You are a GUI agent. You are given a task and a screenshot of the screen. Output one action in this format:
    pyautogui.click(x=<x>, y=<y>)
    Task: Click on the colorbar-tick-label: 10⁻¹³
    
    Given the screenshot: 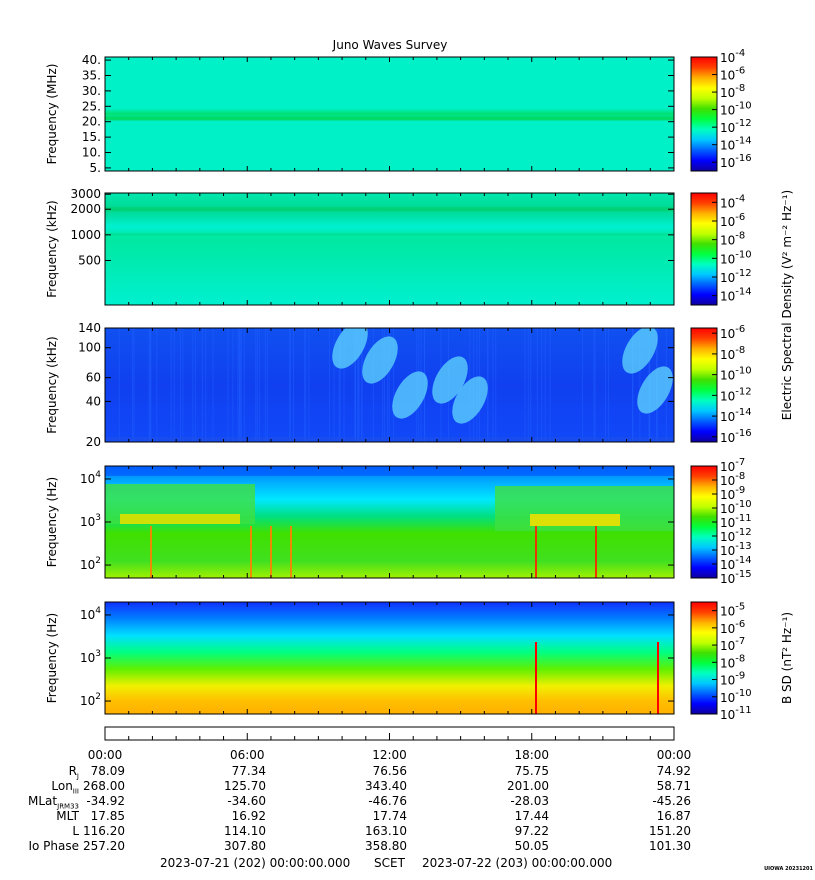 What is the action you would take?
    pyautogui.click(x=736, y=549)
    